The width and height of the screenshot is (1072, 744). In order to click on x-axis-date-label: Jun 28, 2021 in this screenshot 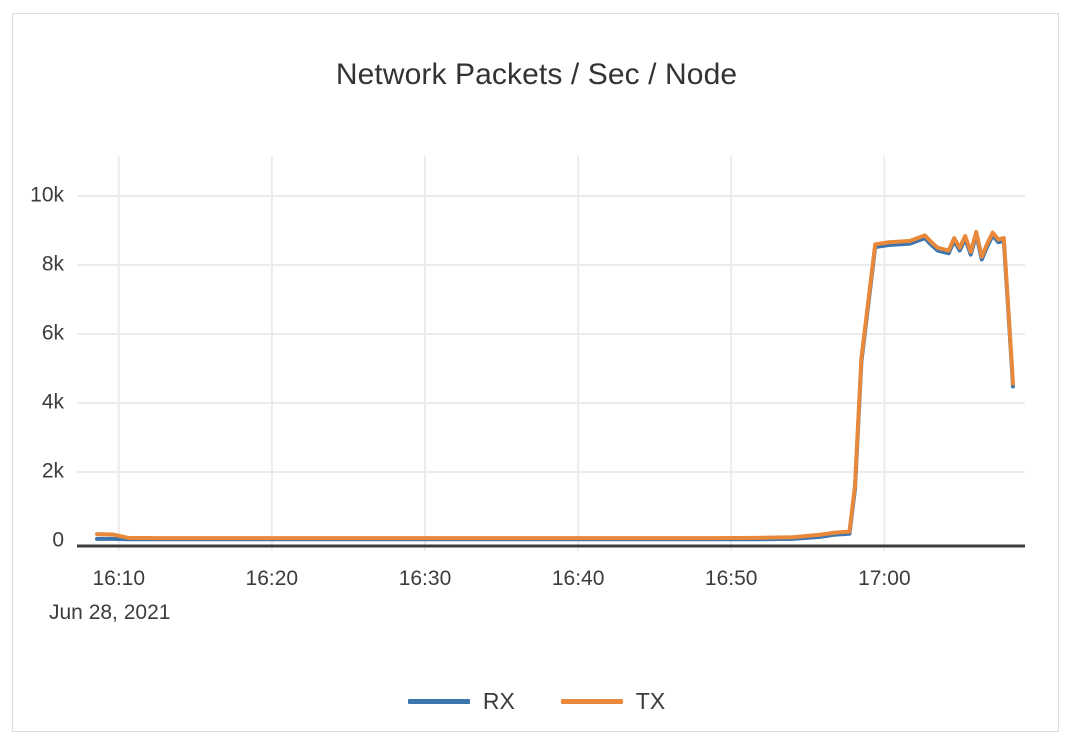, I will do `click(109, 612)`.